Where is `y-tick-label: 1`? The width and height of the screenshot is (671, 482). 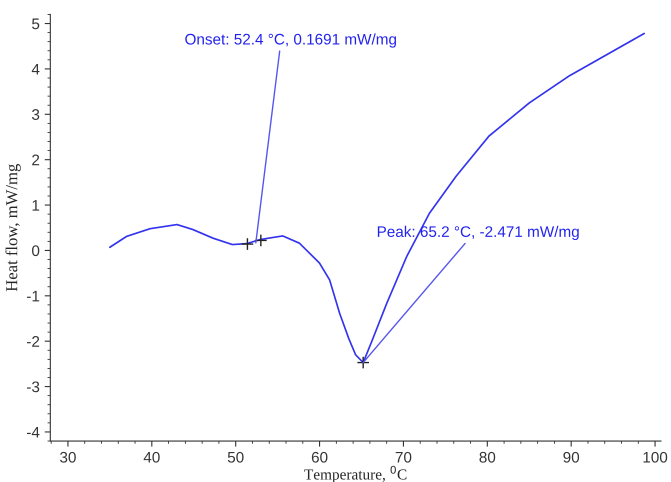 y-tick-label: 1 is located at coordinates (36, 205).